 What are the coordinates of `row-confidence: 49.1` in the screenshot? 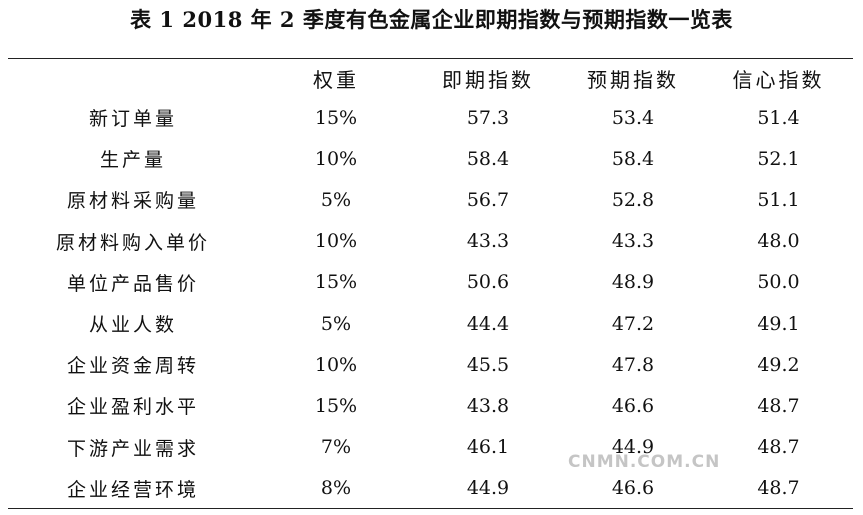 It's located at (778, 323).